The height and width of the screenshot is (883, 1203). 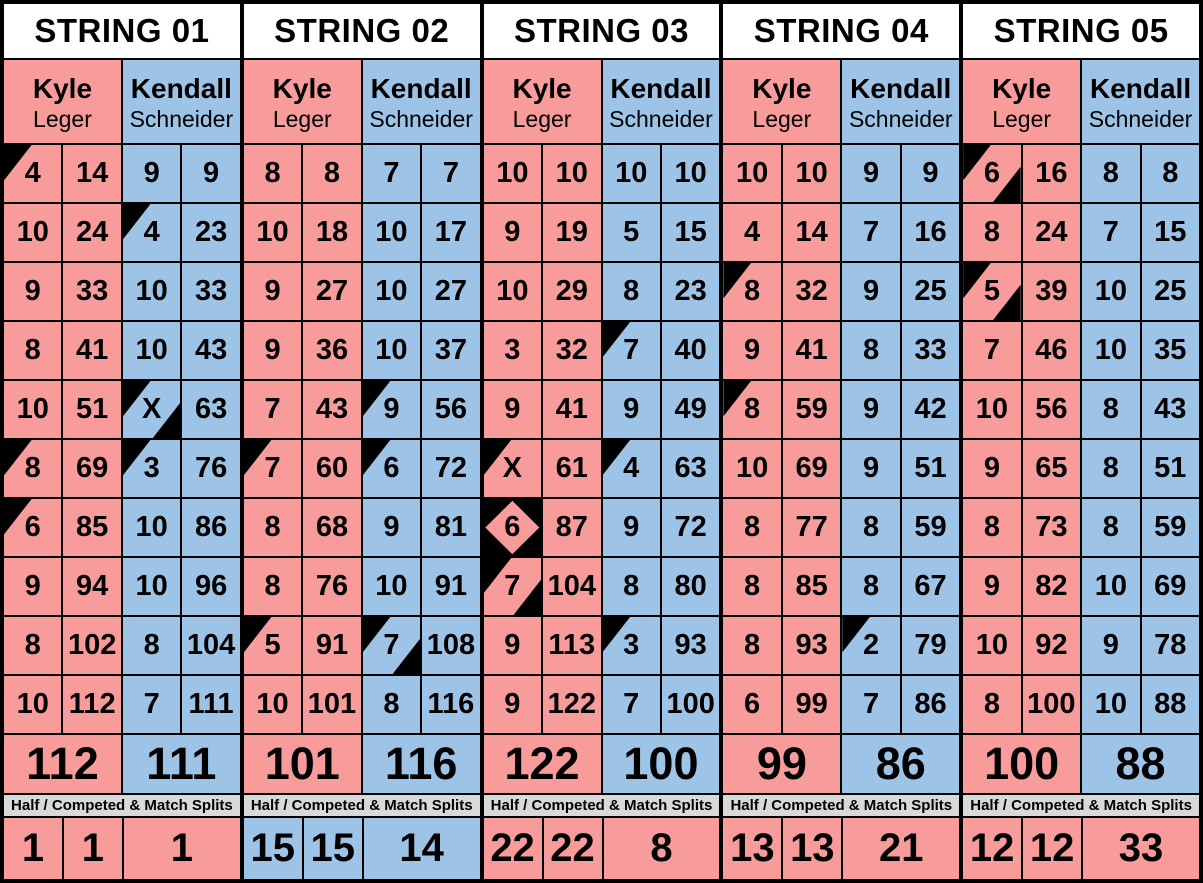 I want to click on string-total-cell: 99, so click(x=783, y=764).